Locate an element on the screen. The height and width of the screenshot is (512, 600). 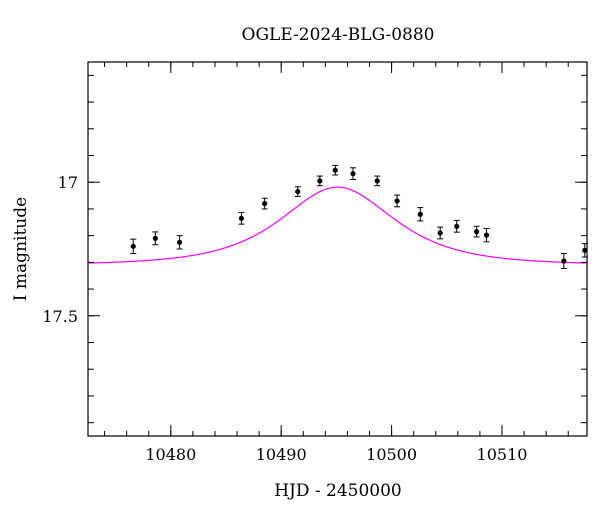
x-tick-label: 10490 is located at coordinates (281, 454).